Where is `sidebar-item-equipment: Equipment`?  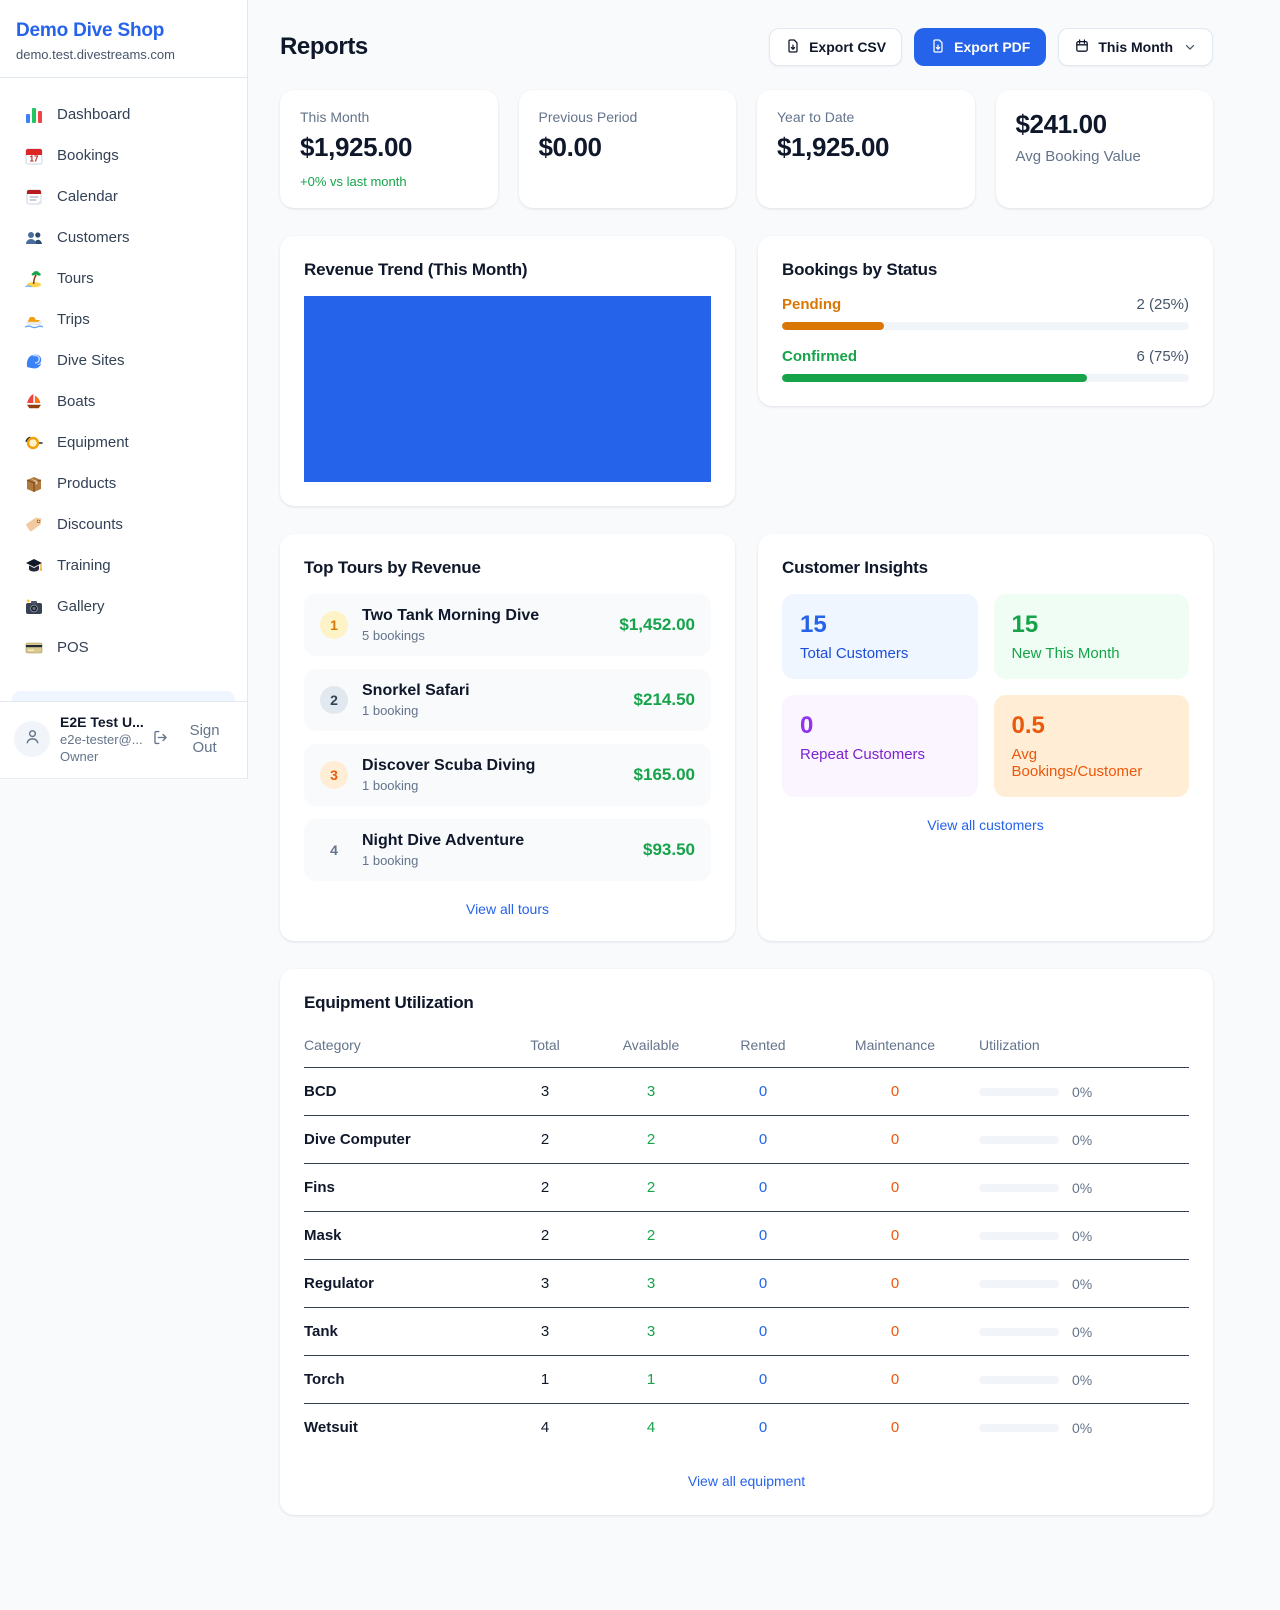 sidebar-item-equipment: Equipment is located at coordinates (123, 442).